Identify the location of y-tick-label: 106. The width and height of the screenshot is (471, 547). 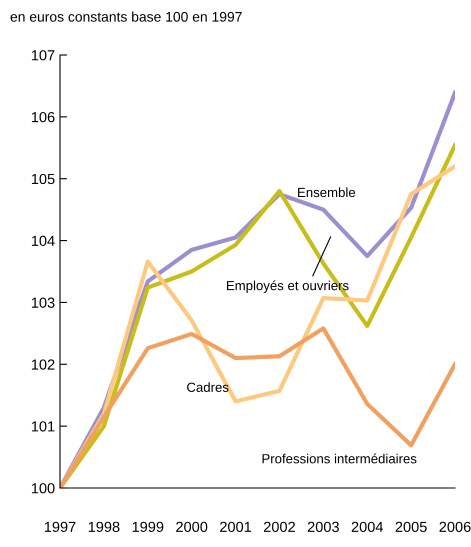
(43, 117).